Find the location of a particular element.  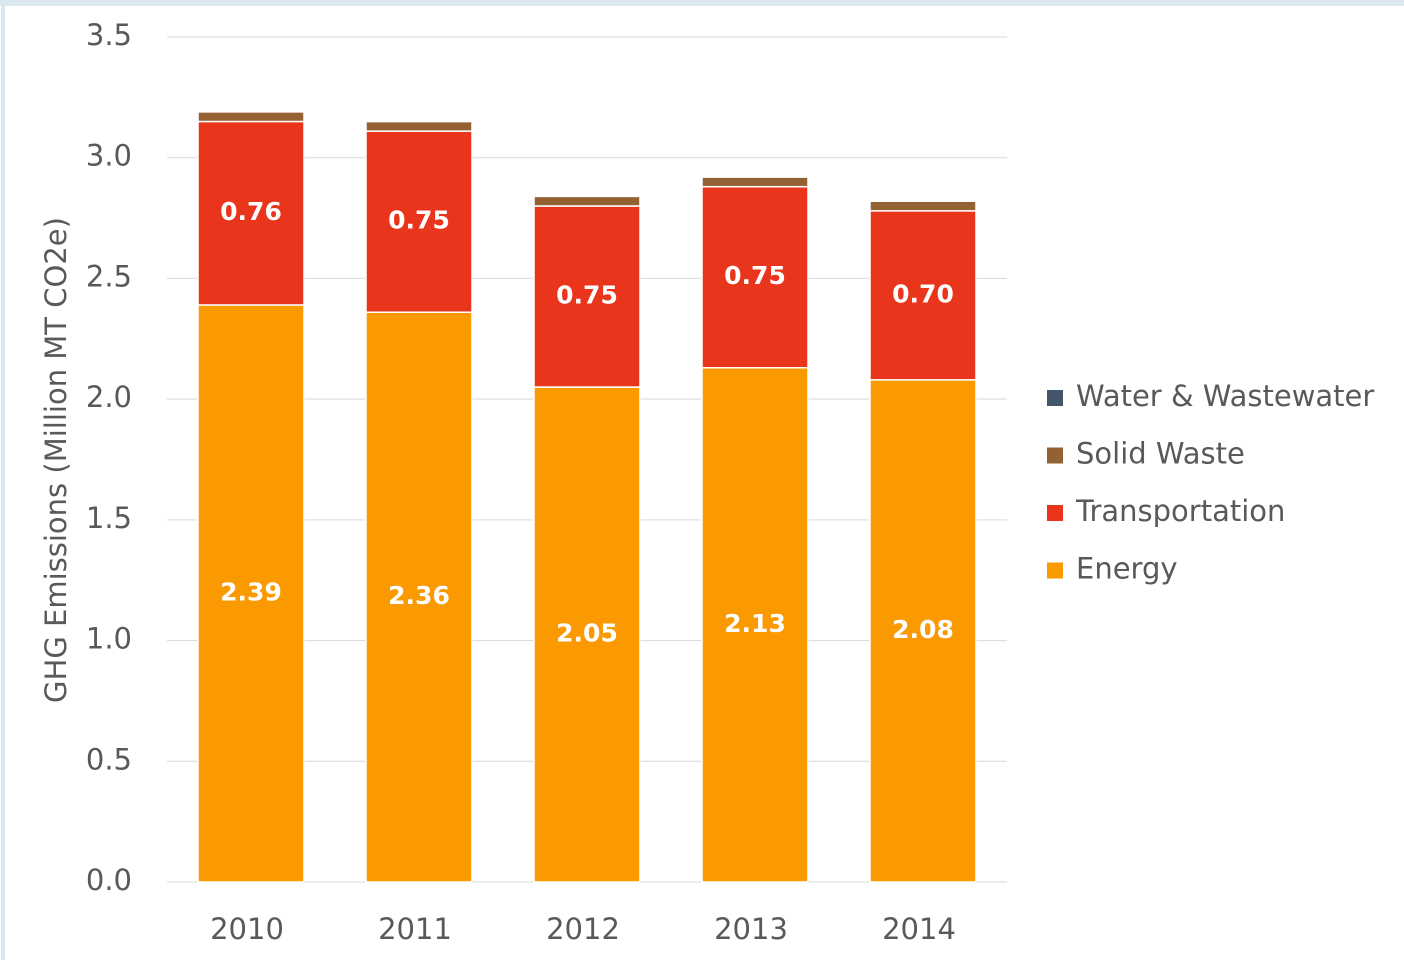

x-tick-label: 2014 is located at coordinates (919, 929).